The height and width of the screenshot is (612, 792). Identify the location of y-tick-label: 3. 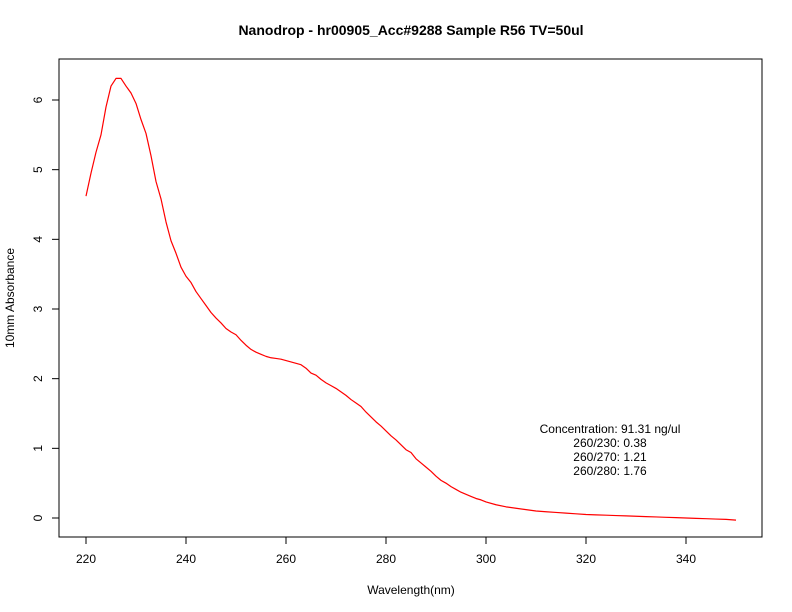
(38, 308).